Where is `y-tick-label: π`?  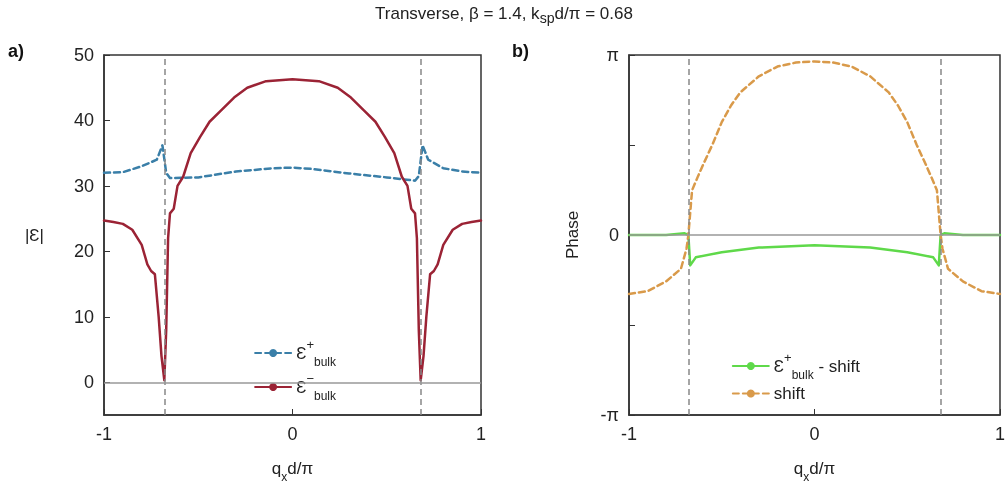 y-tick-label: π is located at coordinates (612, 55).